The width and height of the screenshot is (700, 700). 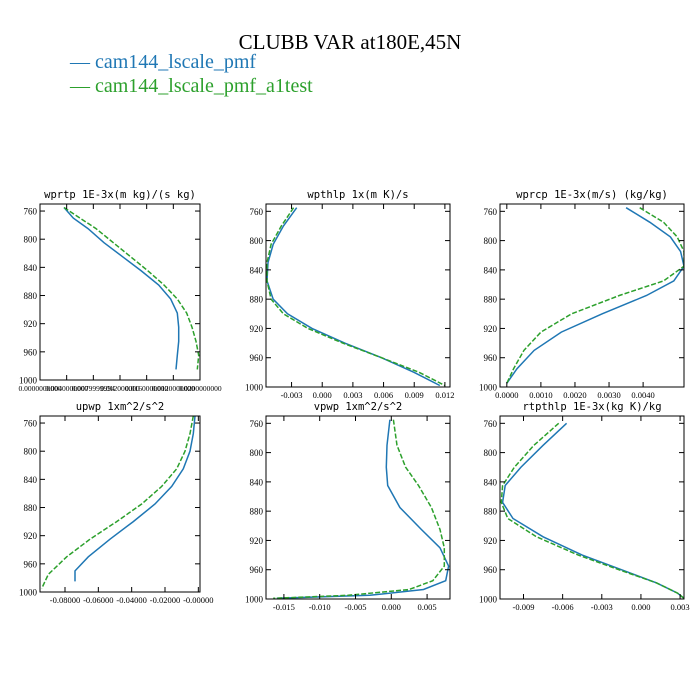 What do you see at coordinates (427, 607) in the screenshot?
I see `x-tick-label: 0.005` at bounding box center [427, 607].